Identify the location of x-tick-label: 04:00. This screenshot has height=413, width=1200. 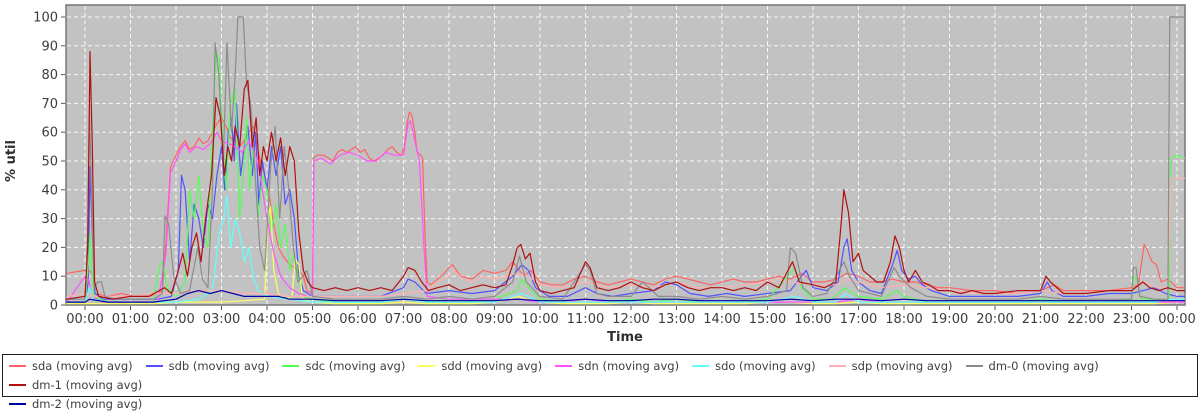
(266, 319).